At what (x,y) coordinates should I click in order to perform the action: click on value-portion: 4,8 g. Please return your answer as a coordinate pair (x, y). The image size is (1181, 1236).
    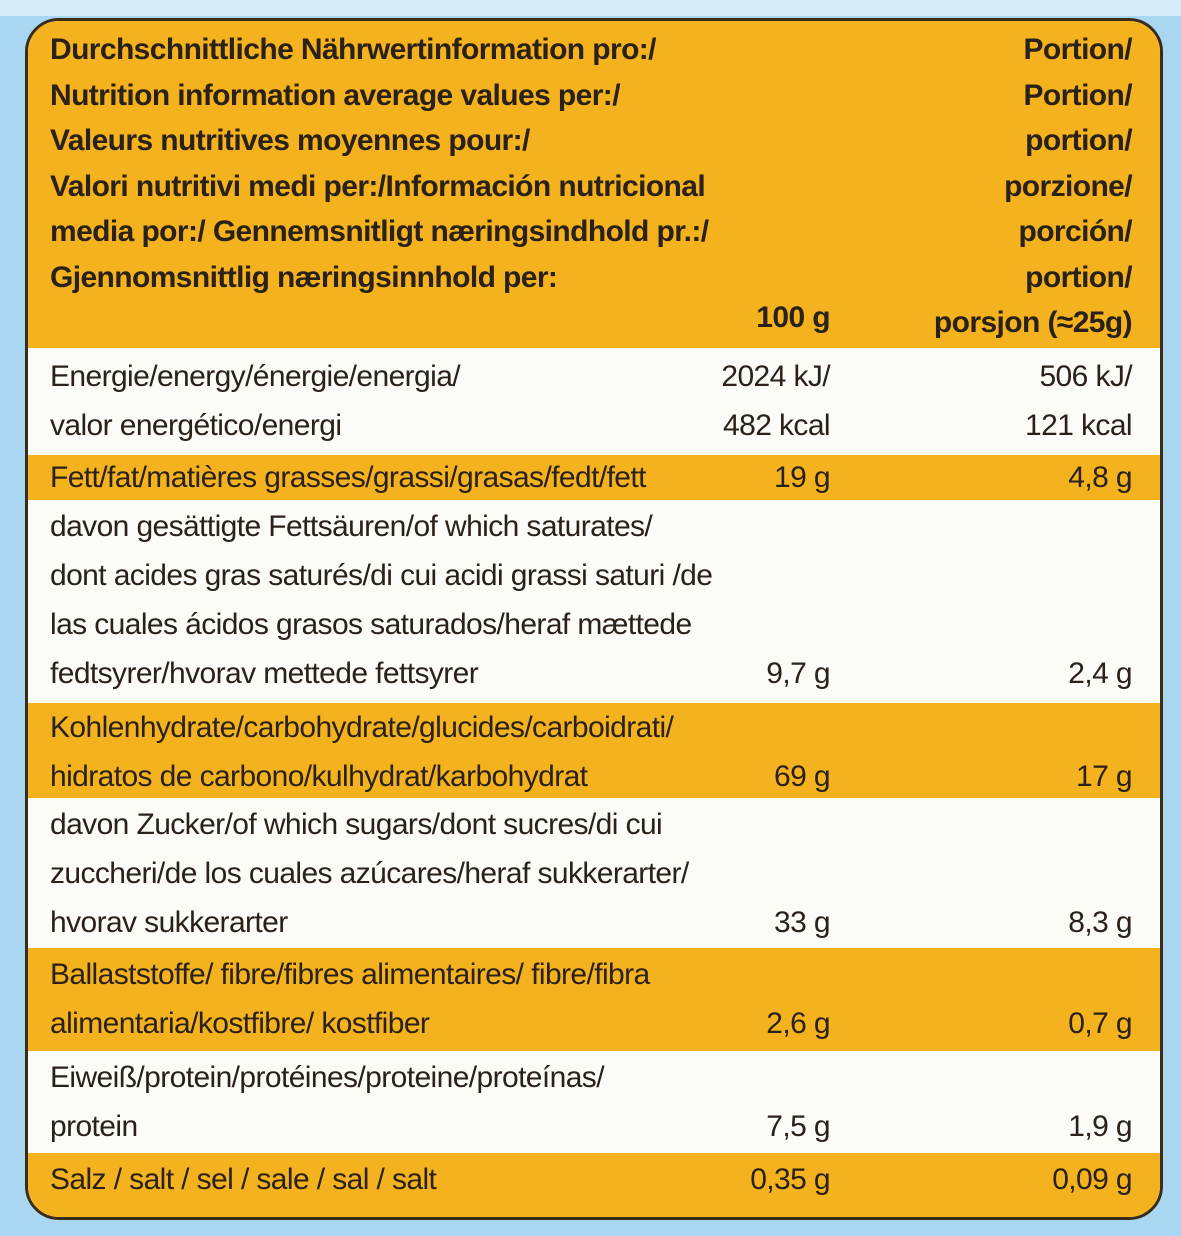
    Looking at the image, I should click on (1100, 477).